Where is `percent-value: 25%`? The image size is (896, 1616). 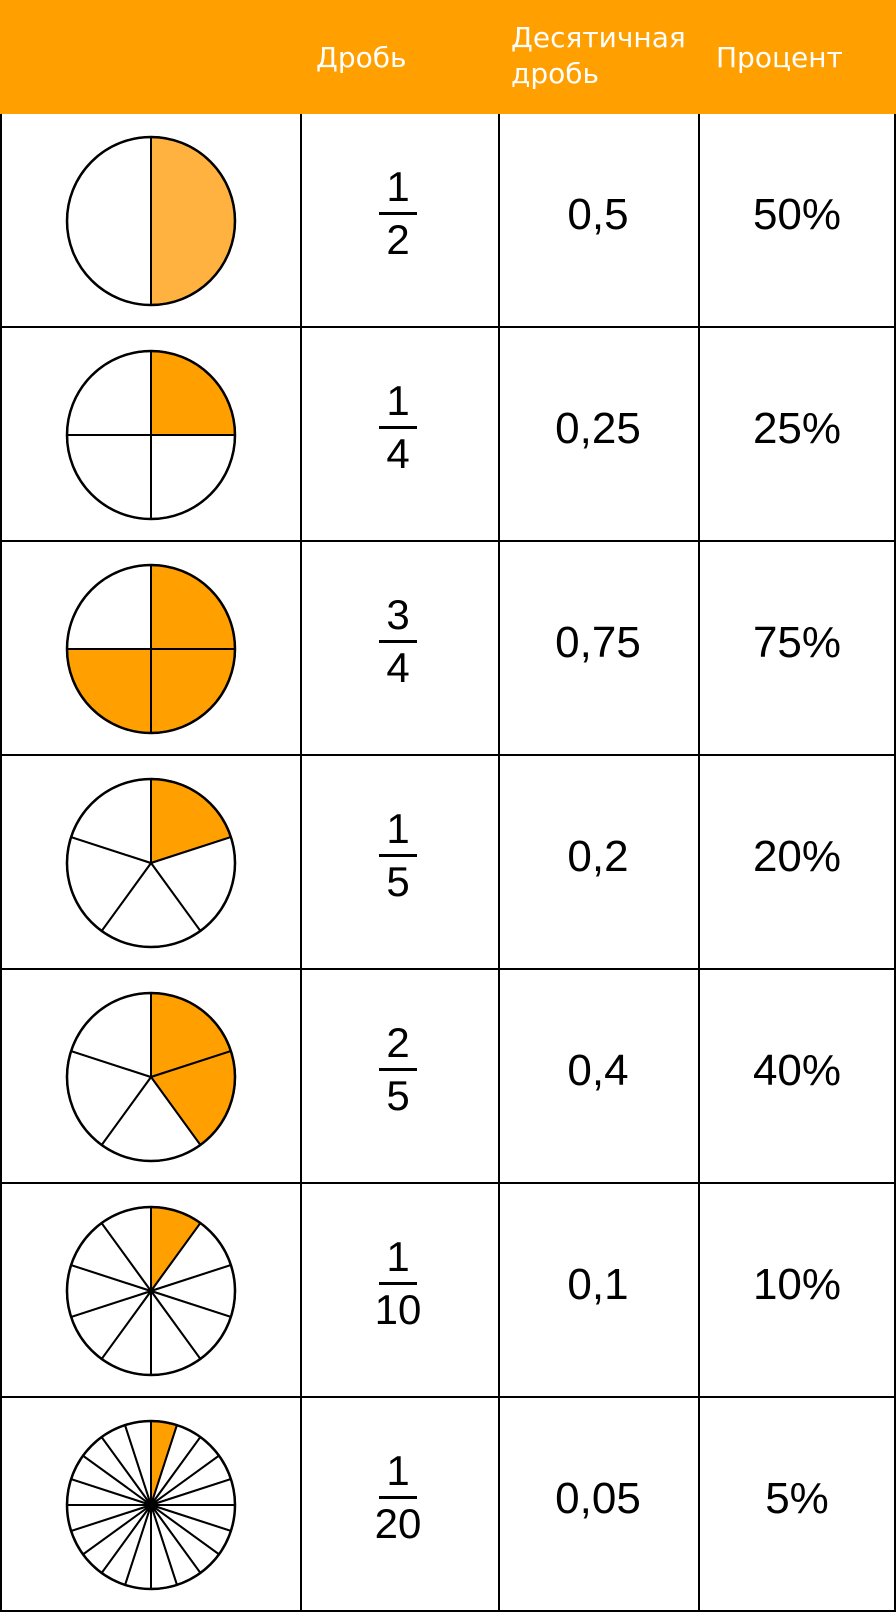 percent-value: 25% is located at coordinates (797, 428).